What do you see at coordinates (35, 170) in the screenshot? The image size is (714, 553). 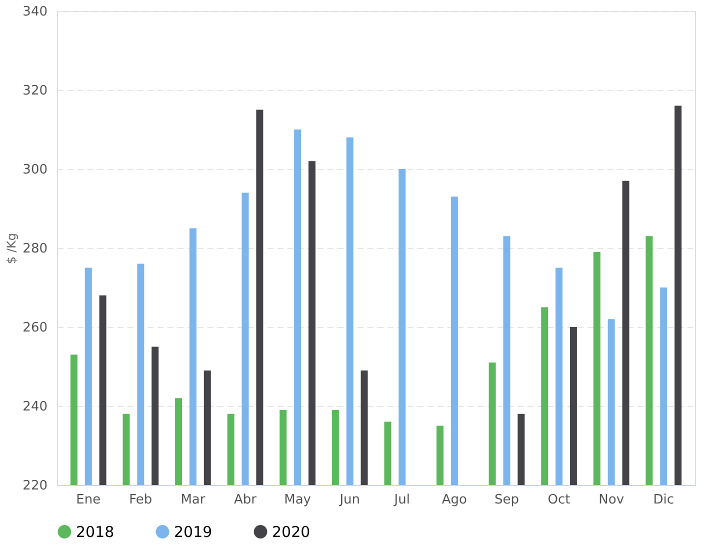 I see `y-tick-label: 300` at bounding box center [35, 170].